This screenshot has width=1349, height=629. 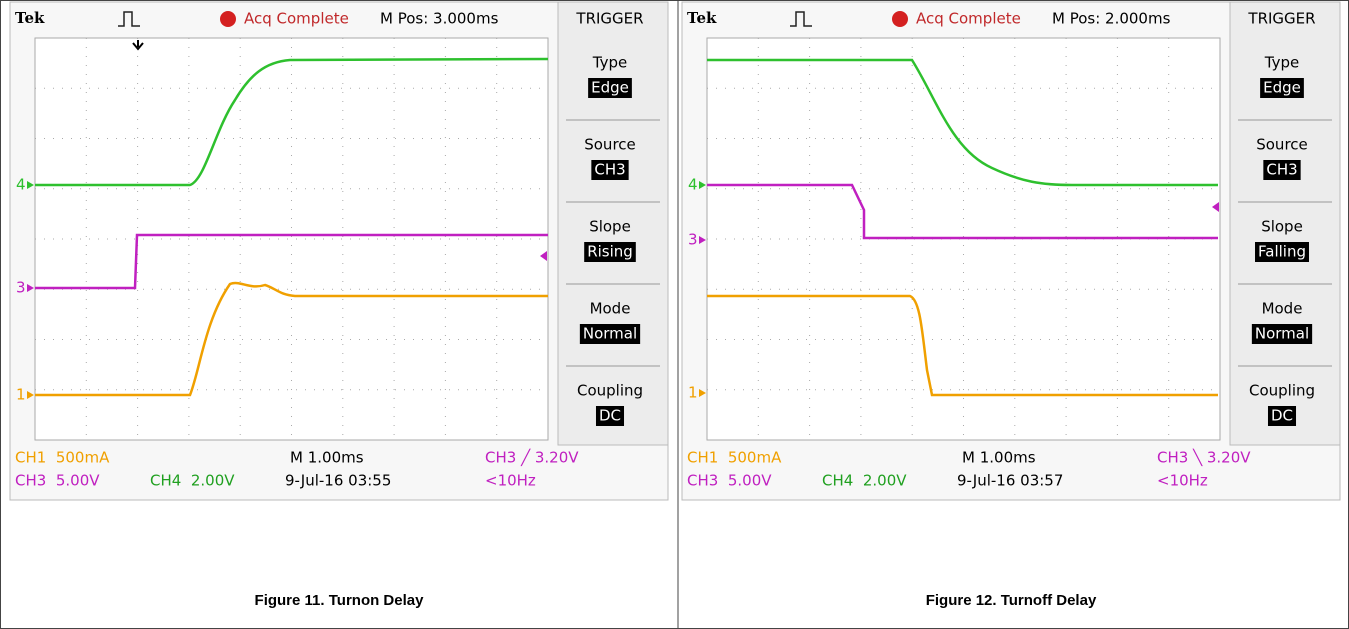 What do you see at coordinates (532, 458) in the screenshot?
I see `readout: CH3 ╱ 3.20V` at bounding box center [532, 458].